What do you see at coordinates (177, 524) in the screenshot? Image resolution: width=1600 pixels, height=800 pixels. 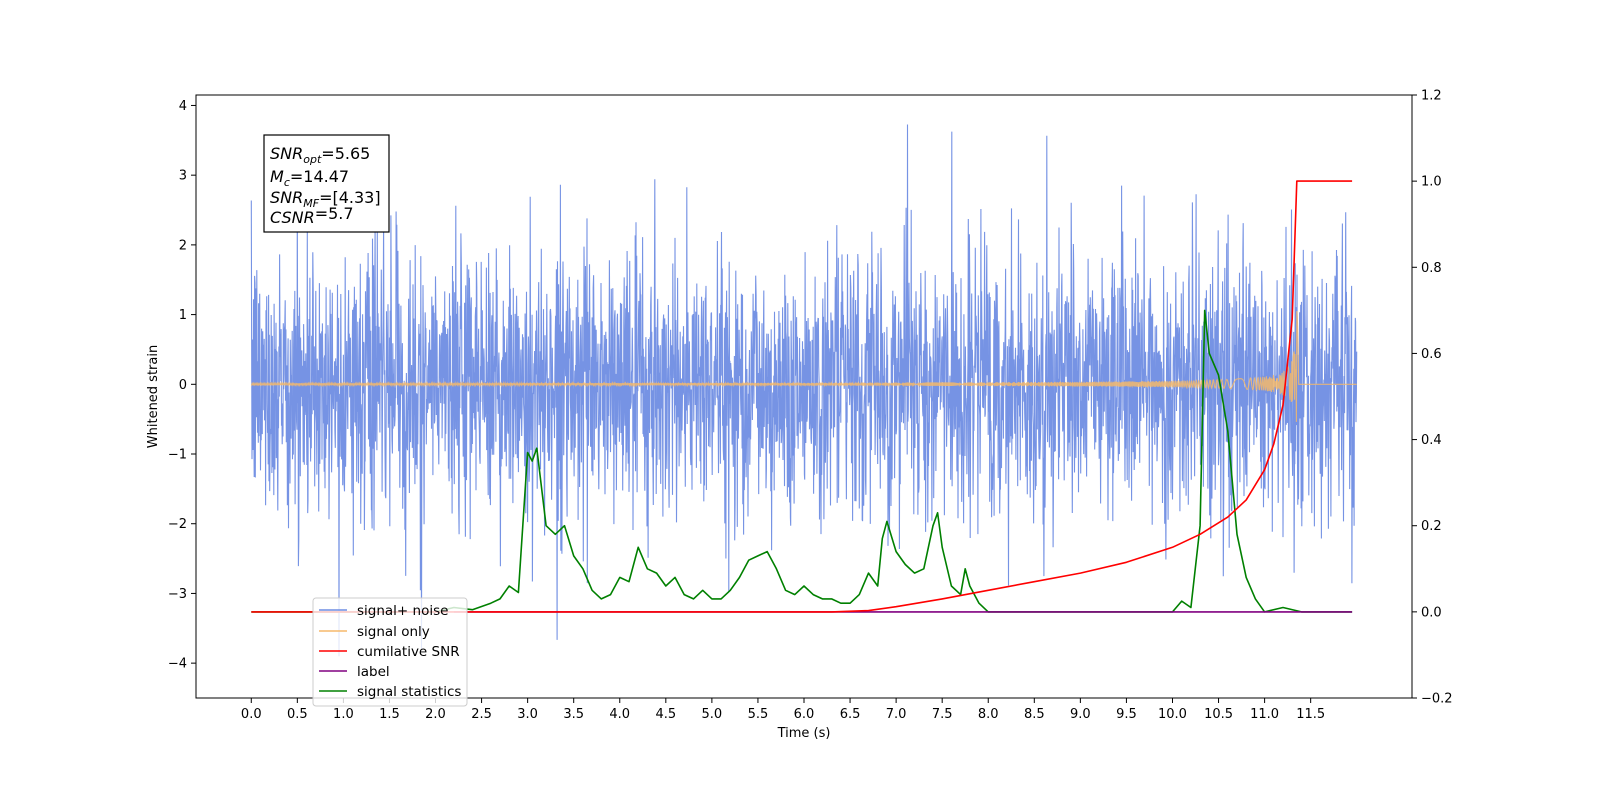 I see `y-left-tick-label: −2` at bounding box center [177, 524].